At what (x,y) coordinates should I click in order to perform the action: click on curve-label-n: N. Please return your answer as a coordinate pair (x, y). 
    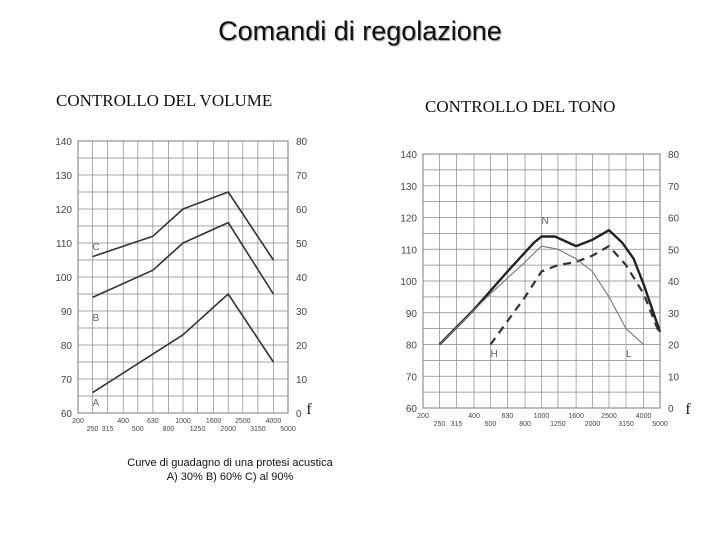
    Looking at the image, I should click on (545, 221).